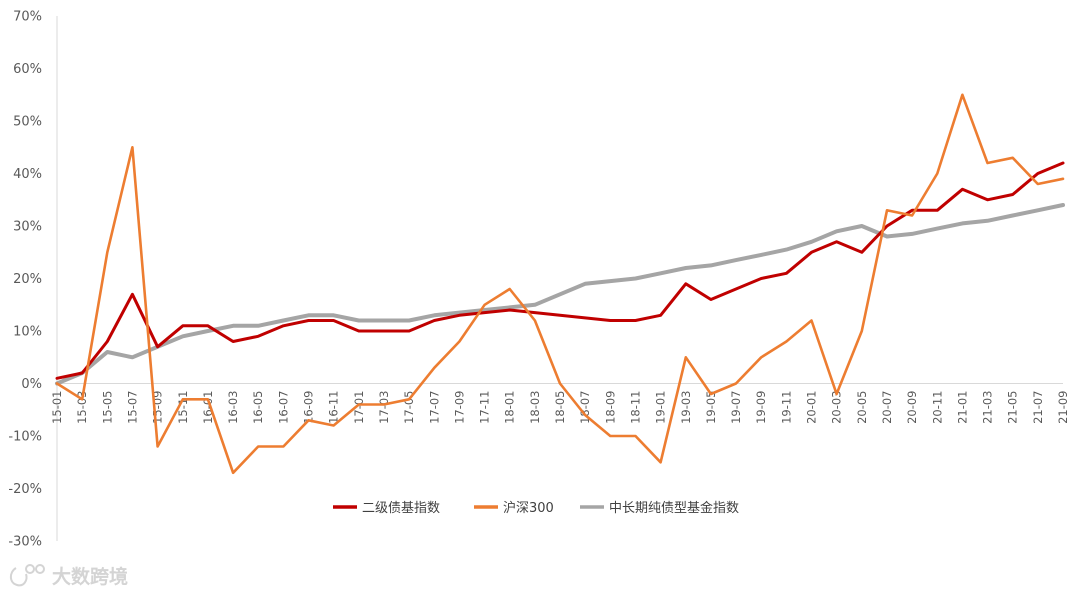  I want to click on x-tick-label: 17-03, so click(384, 407).